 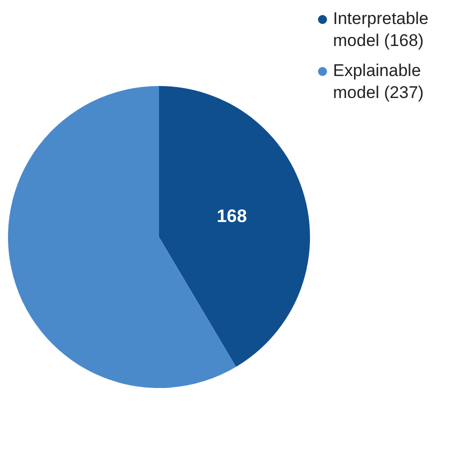 What do you see at coordinates (231, 216) in the screenshot?
I see `data-label: 168` at bounding box center [231, 216].